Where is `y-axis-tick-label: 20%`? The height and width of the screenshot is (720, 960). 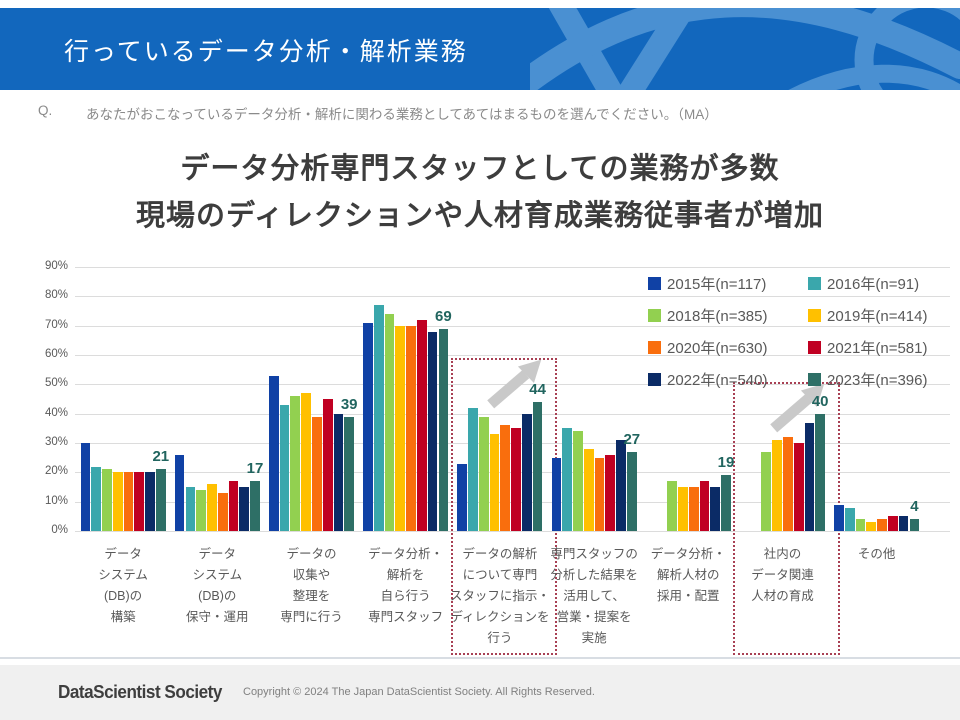
y-axis-tick-label: 20% is located at coordinates (56, 471).